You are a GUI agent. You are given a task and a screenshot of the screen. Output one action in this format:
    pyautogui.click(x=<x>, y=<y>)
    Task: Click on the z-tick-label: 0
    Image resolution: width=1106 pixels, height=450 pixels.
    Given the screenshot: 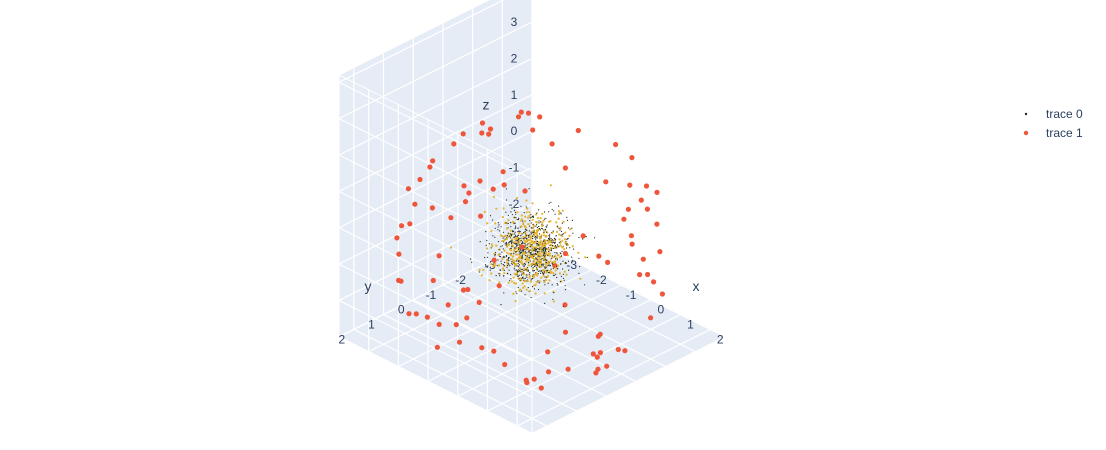 What is the action you would take?
    pyautogui.click(x=514, y=131)
    